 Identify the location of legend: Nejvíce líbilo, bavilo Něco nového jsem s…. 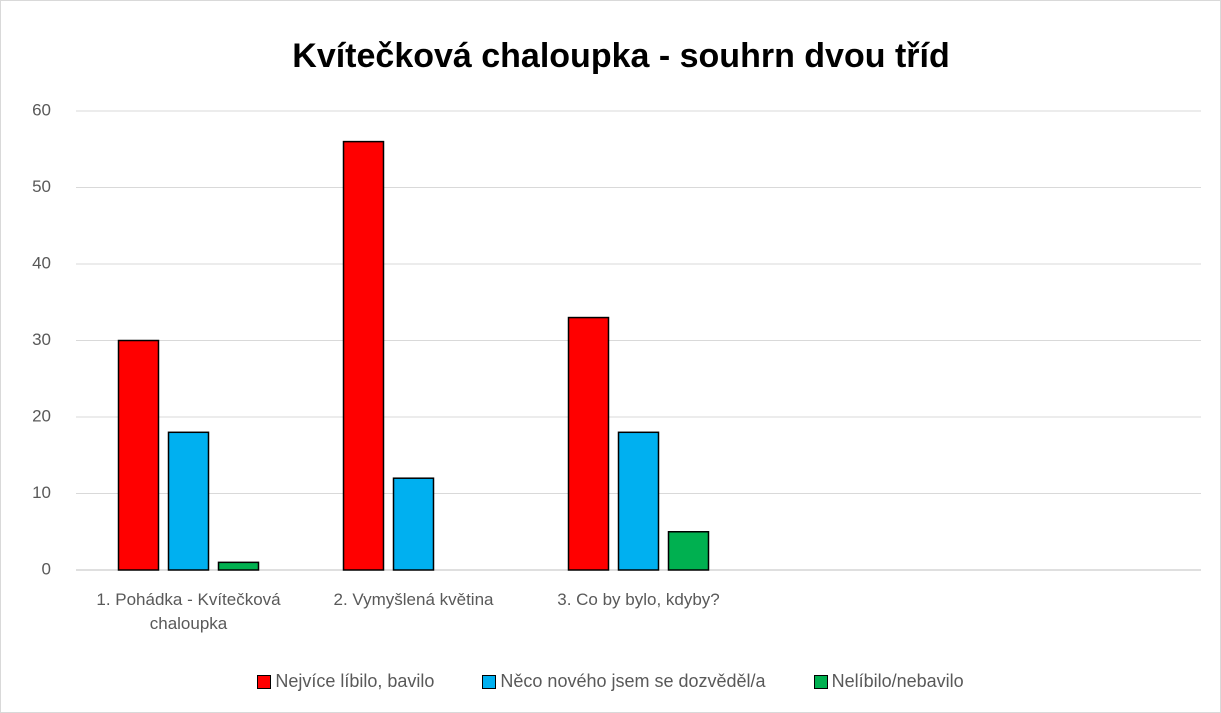
(610, 681).